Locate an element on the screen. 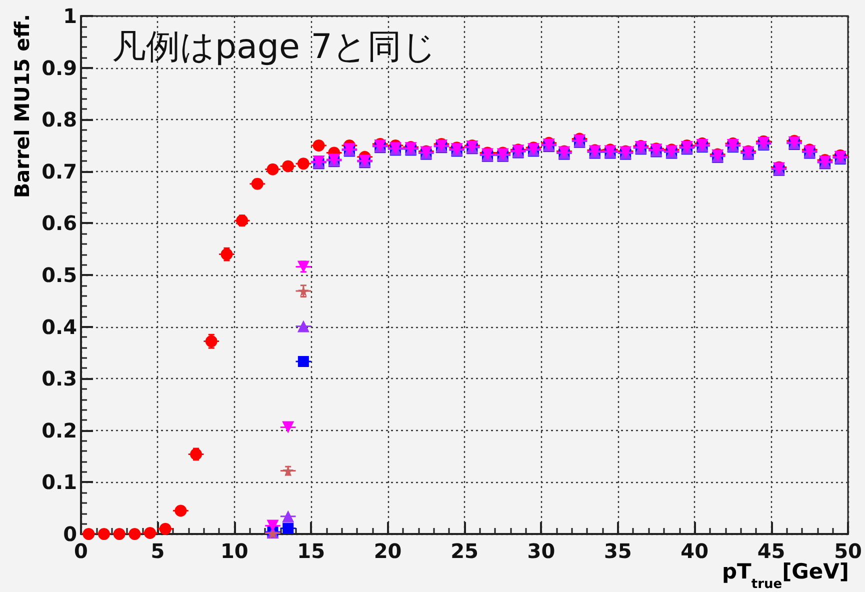 Image resolution: width=865 pixels, height=592 pixels. y-tick-label: 1 is located at coordinates (70, 16).